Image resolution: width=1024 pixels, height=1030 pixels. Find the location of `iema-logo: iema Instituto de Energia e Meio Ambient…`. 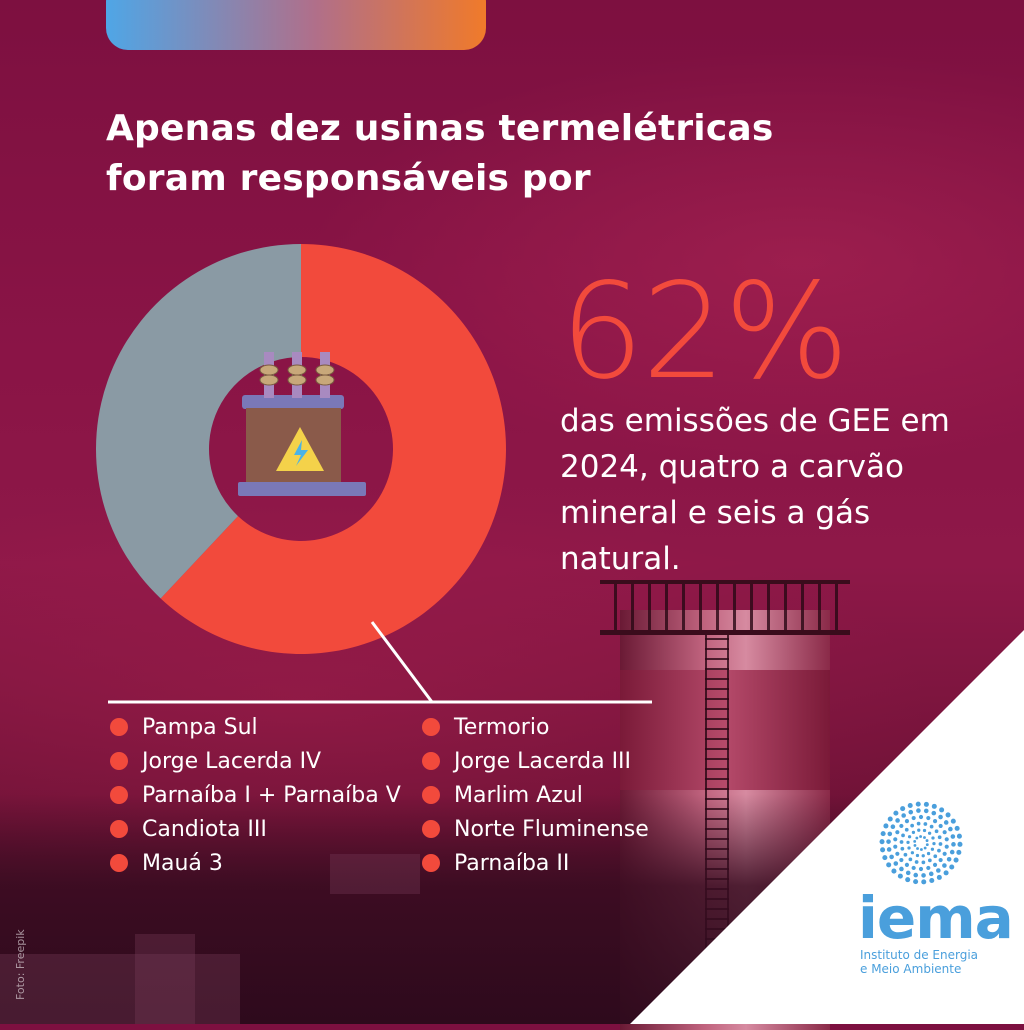

iema-logo: iema Instituto de Energia e Meio Ambient… is located at coordinates (936, 895).